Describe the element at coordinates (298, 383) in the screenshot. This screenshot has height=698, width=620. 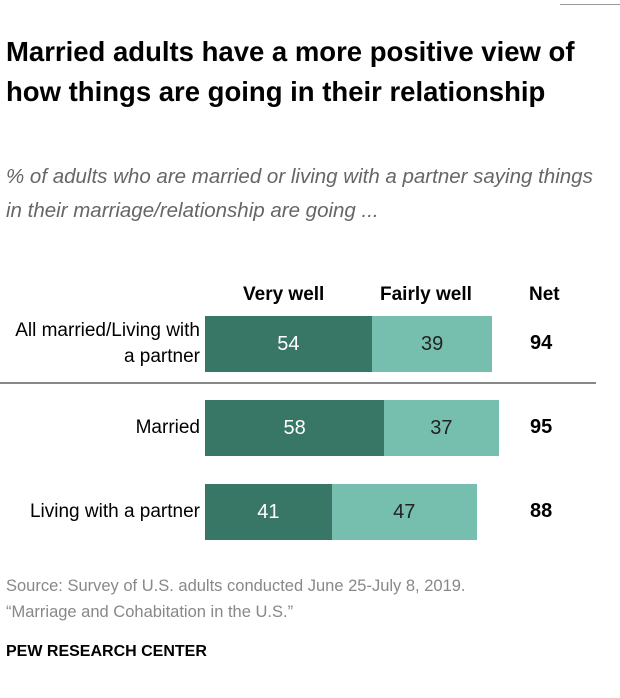
I see `divider` at that location.